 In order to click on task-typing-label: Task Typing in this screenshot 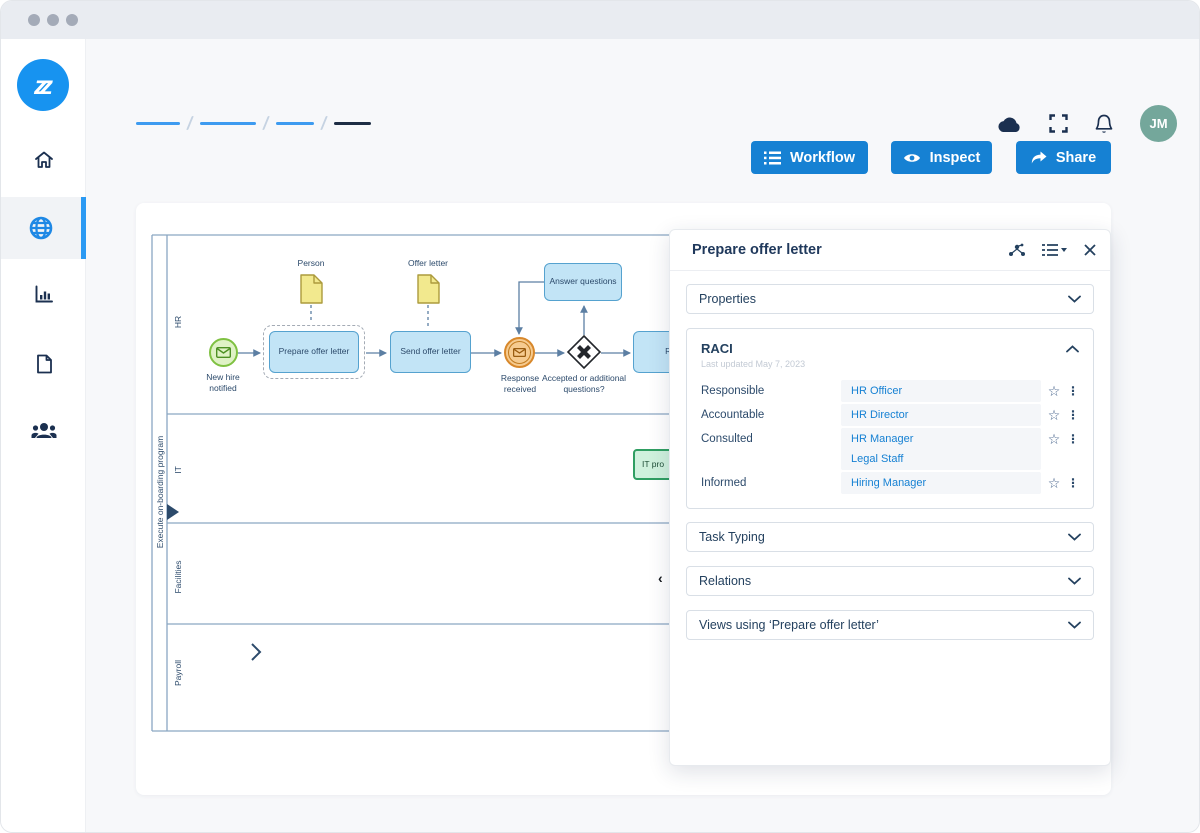, I will do `click(732, 537)`.